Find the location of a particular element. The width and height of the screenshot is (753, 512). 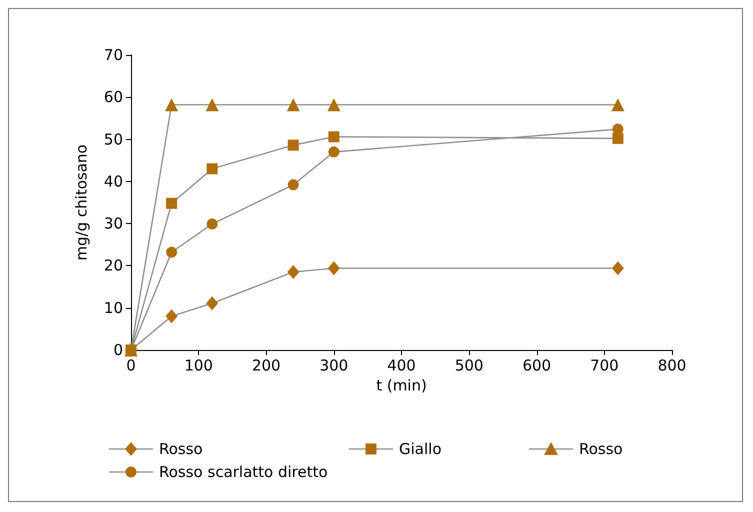

x-tick-label: 800 is located at coordinates (672, 365).